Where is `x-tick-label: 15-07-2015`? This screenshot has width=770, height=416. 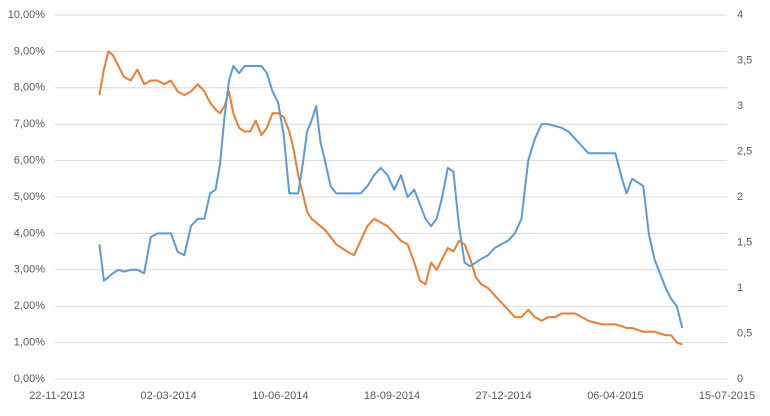
x-tick-label: 15-07-2015 is located at coordinates (727, 396).